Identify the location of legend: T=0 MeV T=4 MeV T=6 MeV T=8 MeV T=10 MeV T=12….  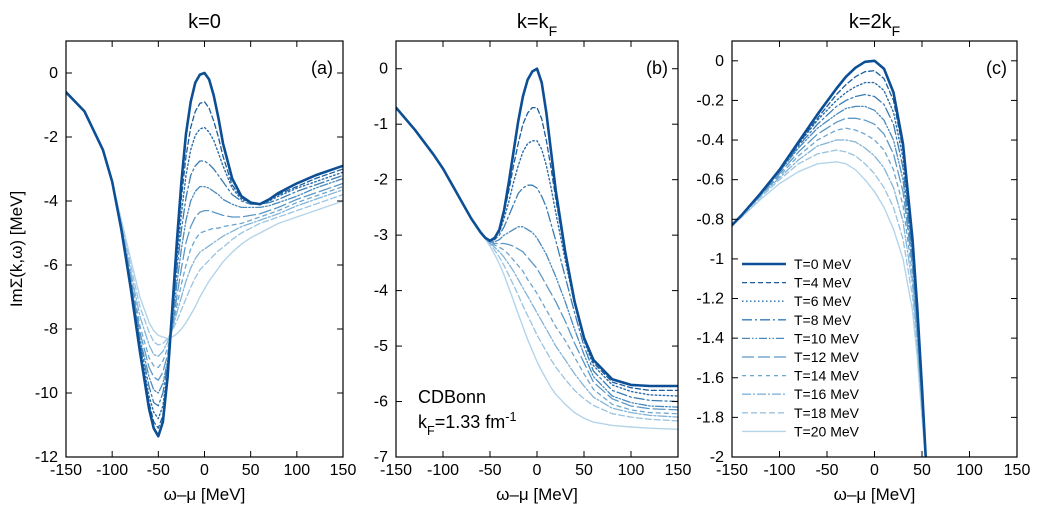
(801, 347).